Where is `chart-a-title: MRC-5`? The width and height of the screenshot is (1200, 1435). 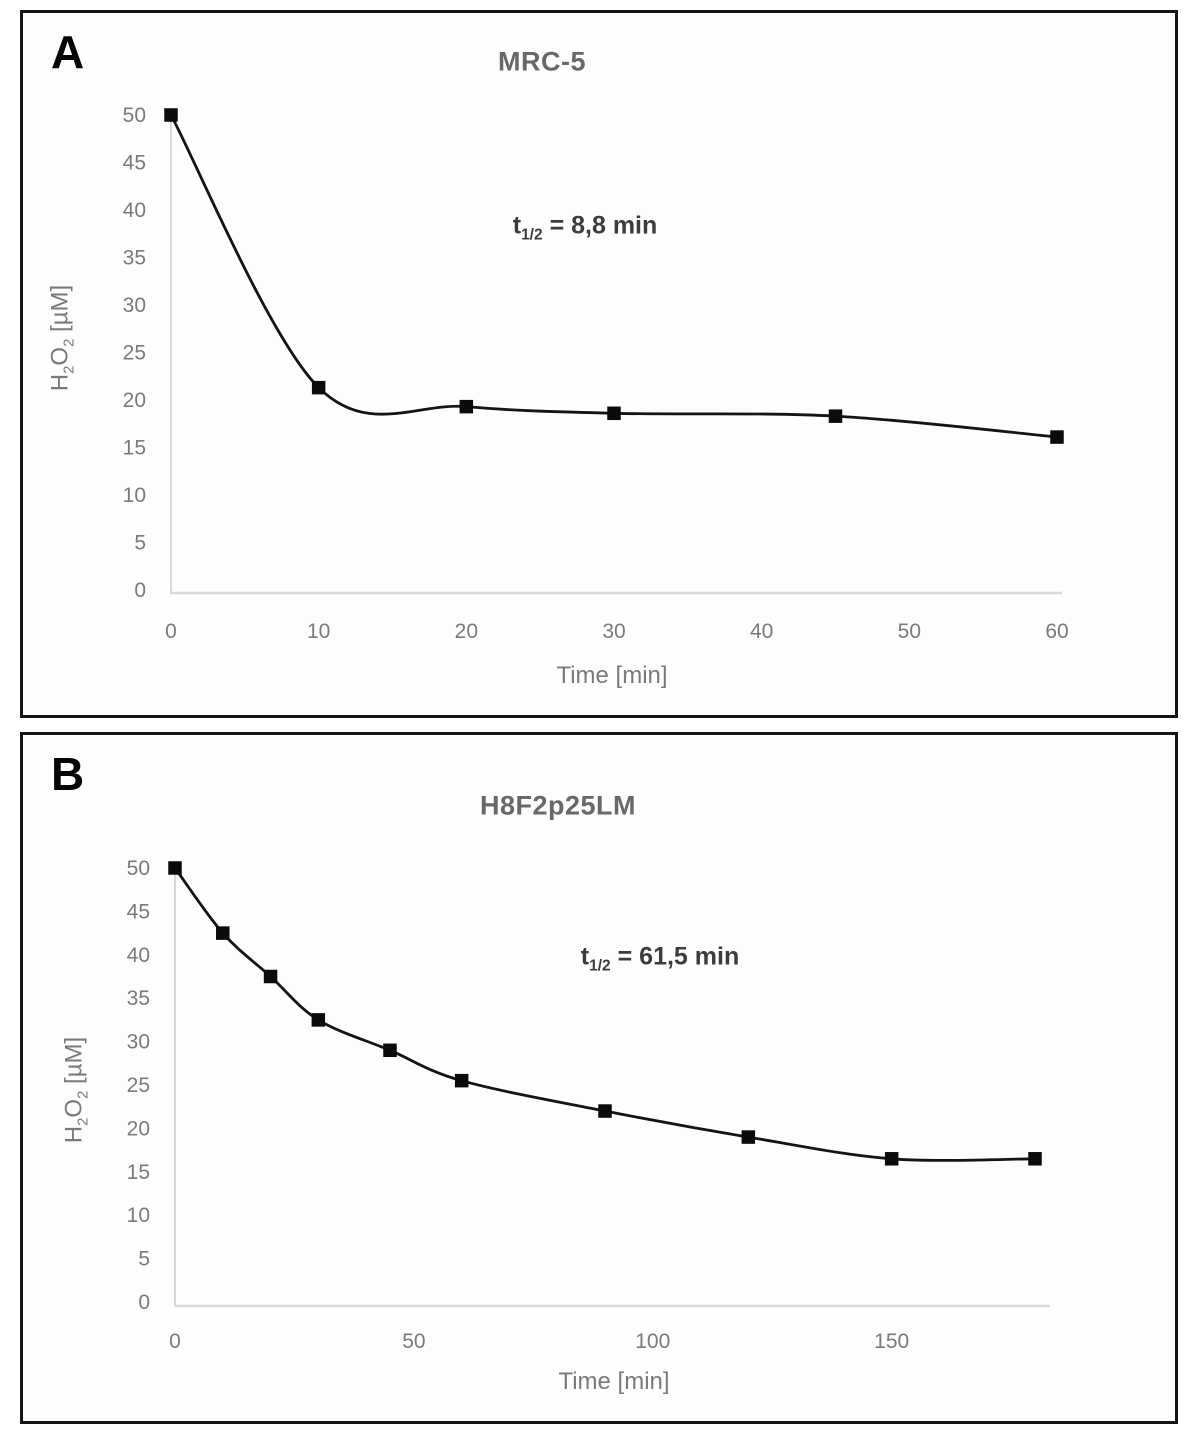 chart-a-title: MRC-5 is located at coordinates (542, 61).